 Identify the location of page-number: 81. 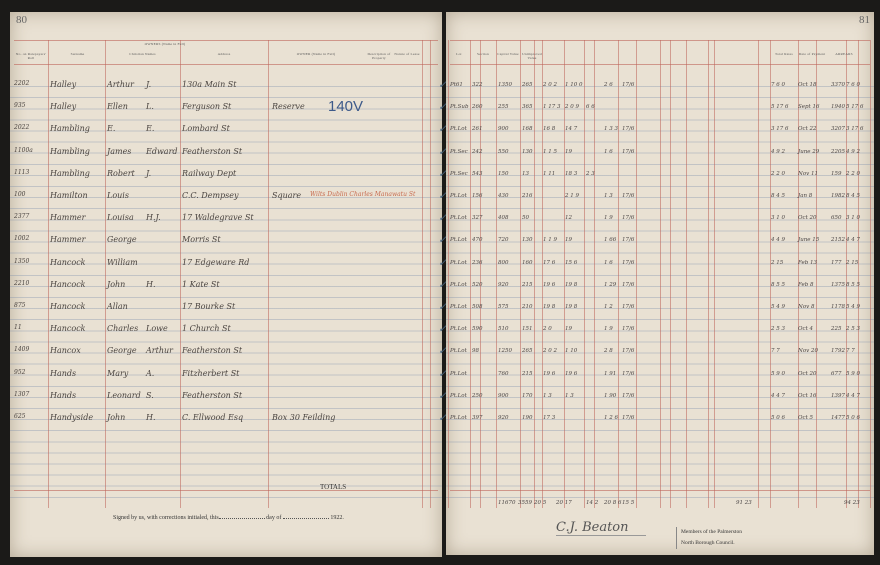
(864, 20).